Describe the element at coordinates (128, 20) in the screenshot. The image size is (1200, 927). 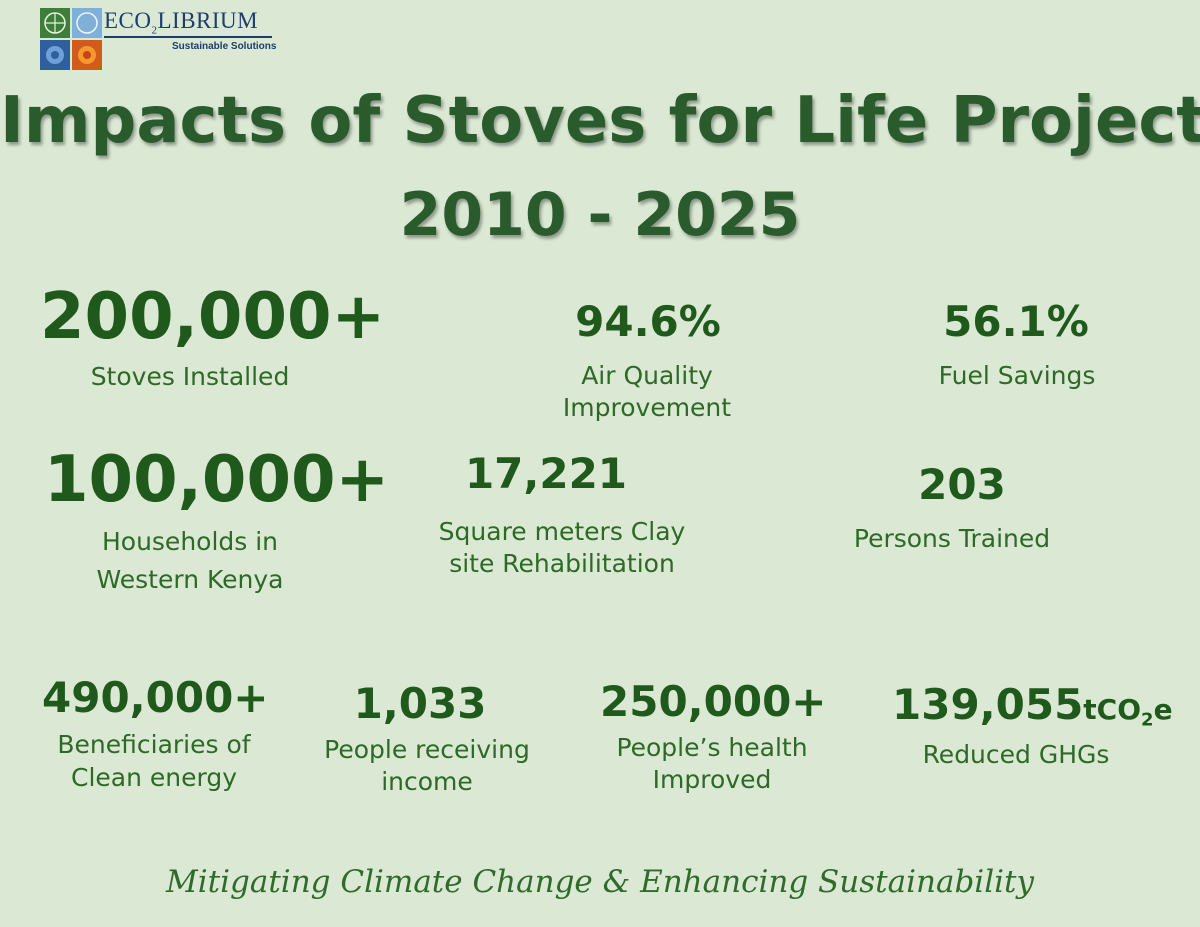
I see `logo-name-prefix: ECO` at that location.